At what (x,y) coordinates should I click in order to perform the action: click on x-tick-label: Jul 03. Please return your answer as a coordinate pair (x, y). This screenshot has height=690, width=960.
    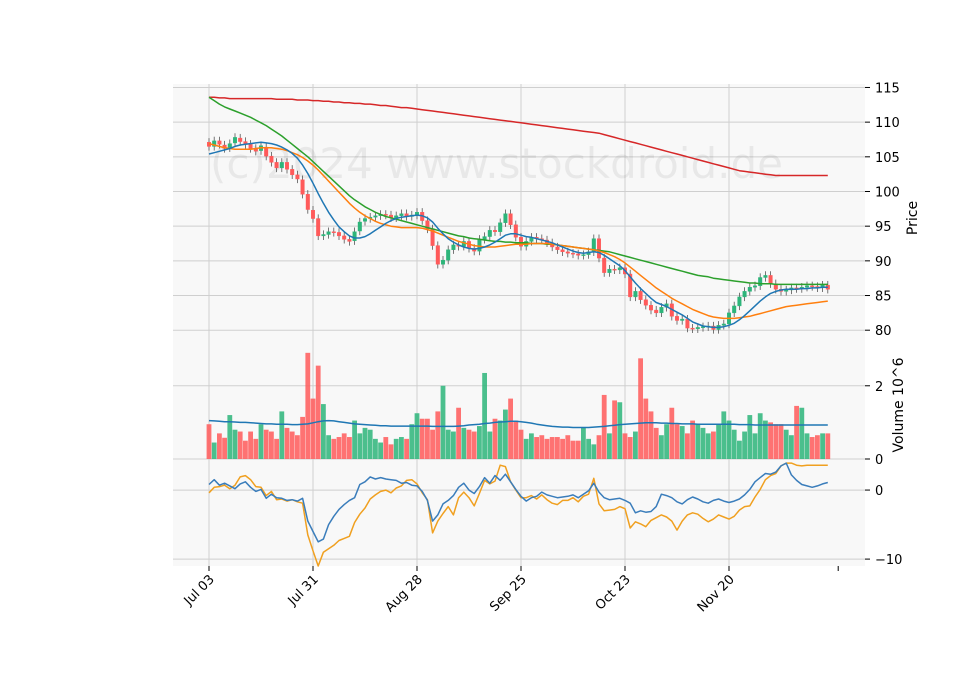
    Looking at the image, I should click on (199, 590).